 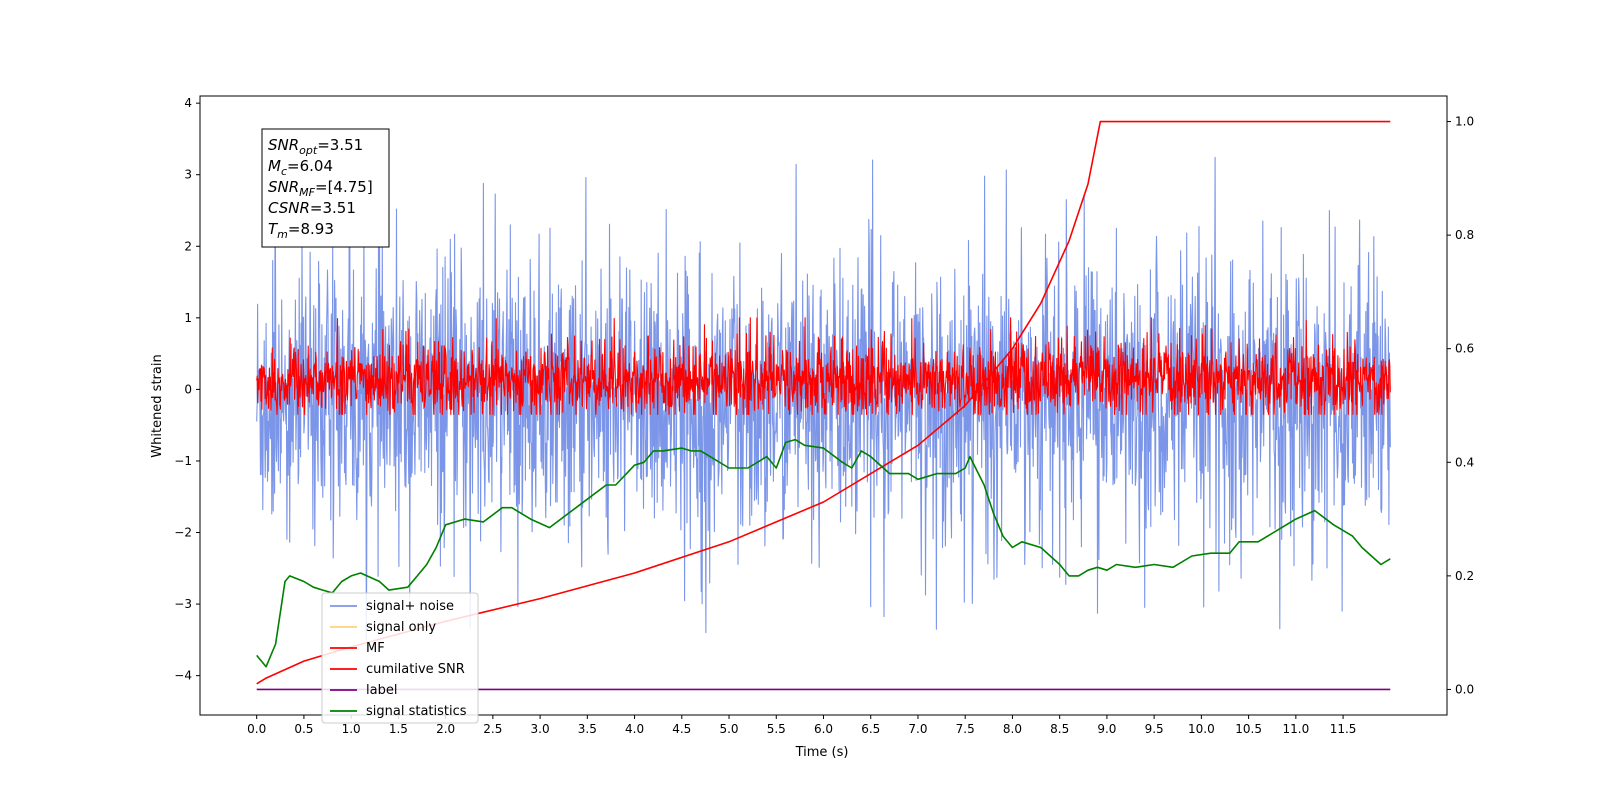 I want to click on x-tick-label: 1.0, so click(x=351, y=729).